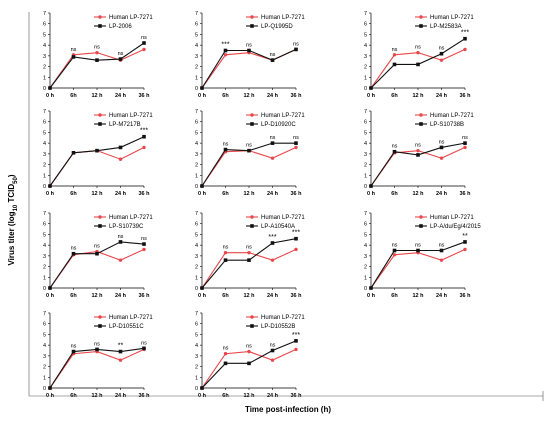  I want to click on legend-label-2: LP-D10552B, so click(278, 327).